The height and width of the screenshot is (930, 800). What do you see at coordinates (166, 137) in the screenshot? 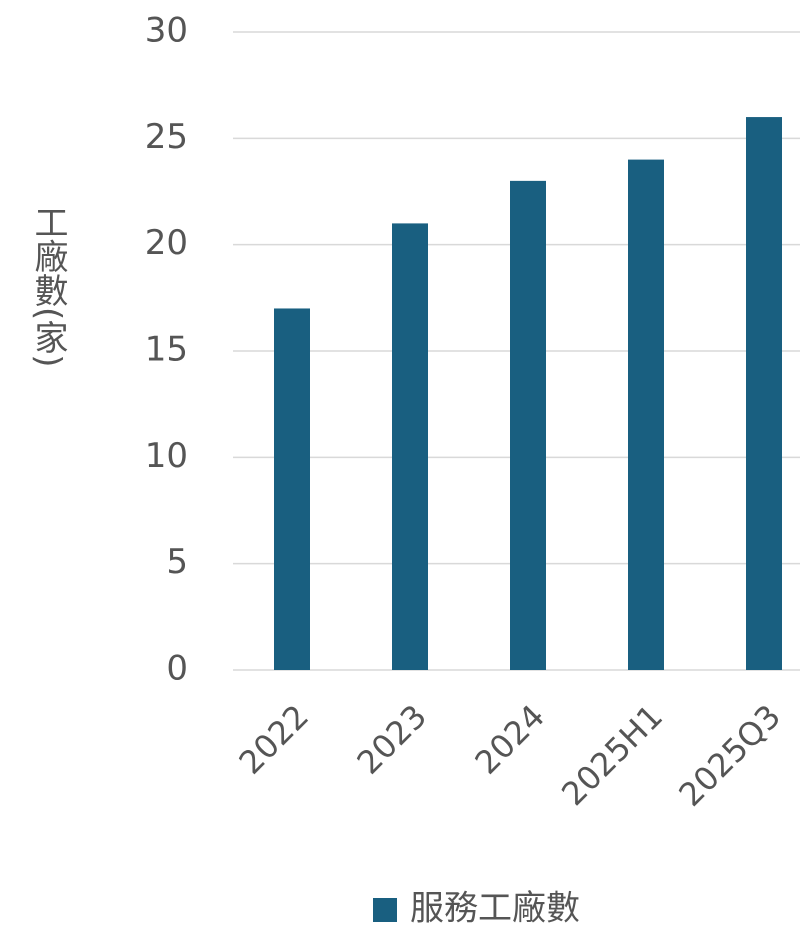
I see `y-tick-label: 25` at bounding box center [166, 137].